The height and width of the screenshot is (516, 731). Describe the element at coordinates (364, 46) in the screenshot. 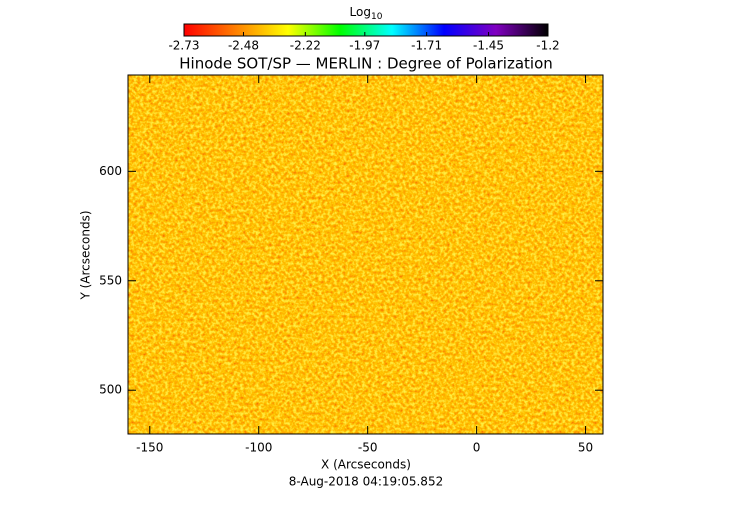

I see `colorbar-tick-label: -1.97` at that location.